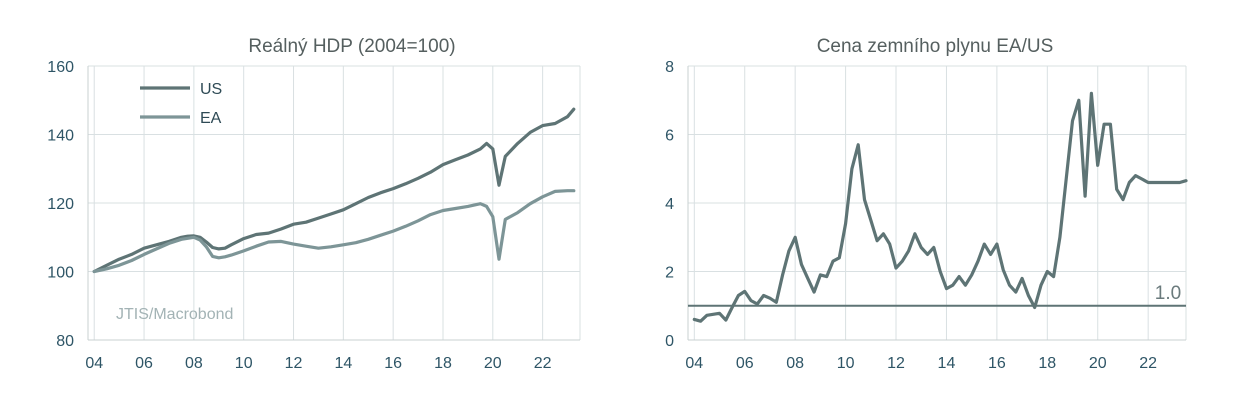 The height and width of the screenshot is (409, 1244). I want to click on legend-label-us: US, so click(211, 89).